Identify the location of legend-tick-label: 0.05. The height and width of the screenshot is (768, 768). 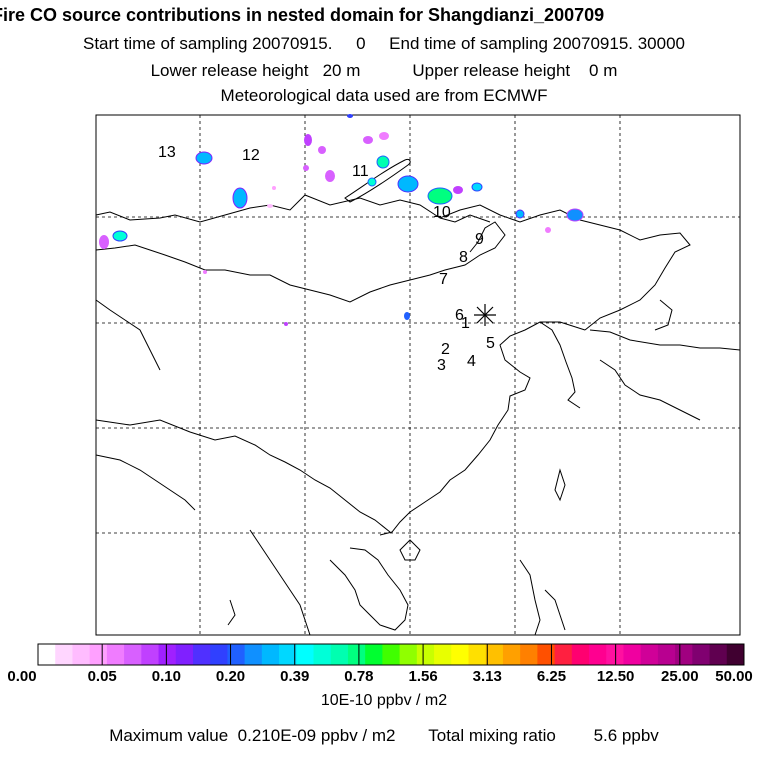
(102, 676).